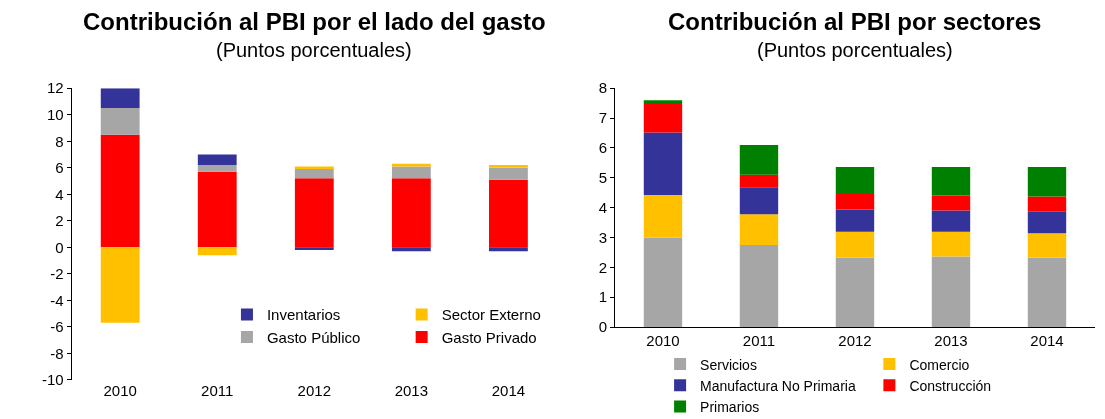 The width and height of the screenshot is (1105, 419). I want to click on legend-label: Inventarios, so click(303, 315).